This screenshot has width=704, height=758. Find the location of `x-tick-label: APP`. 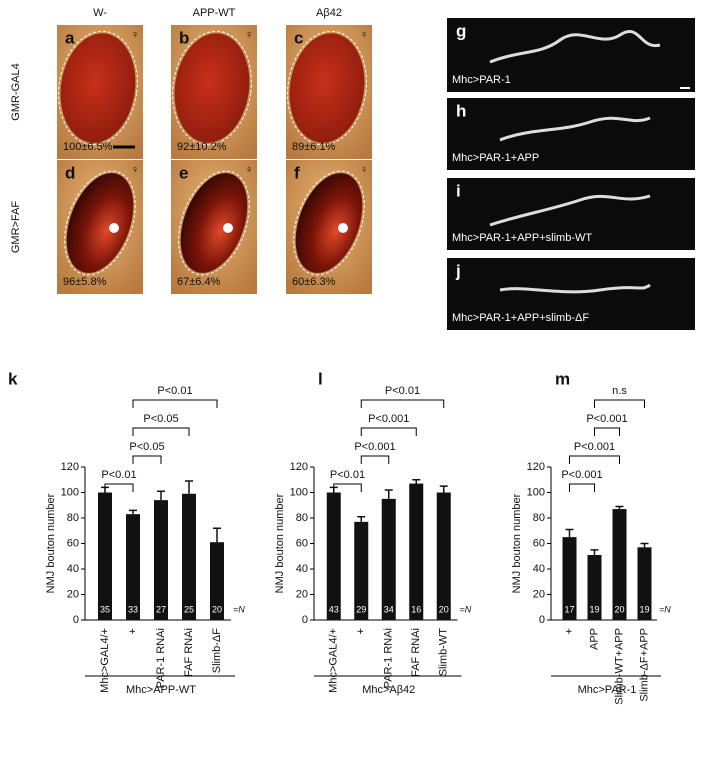

x-tick-label: APP is located at coordinates (594, 639).